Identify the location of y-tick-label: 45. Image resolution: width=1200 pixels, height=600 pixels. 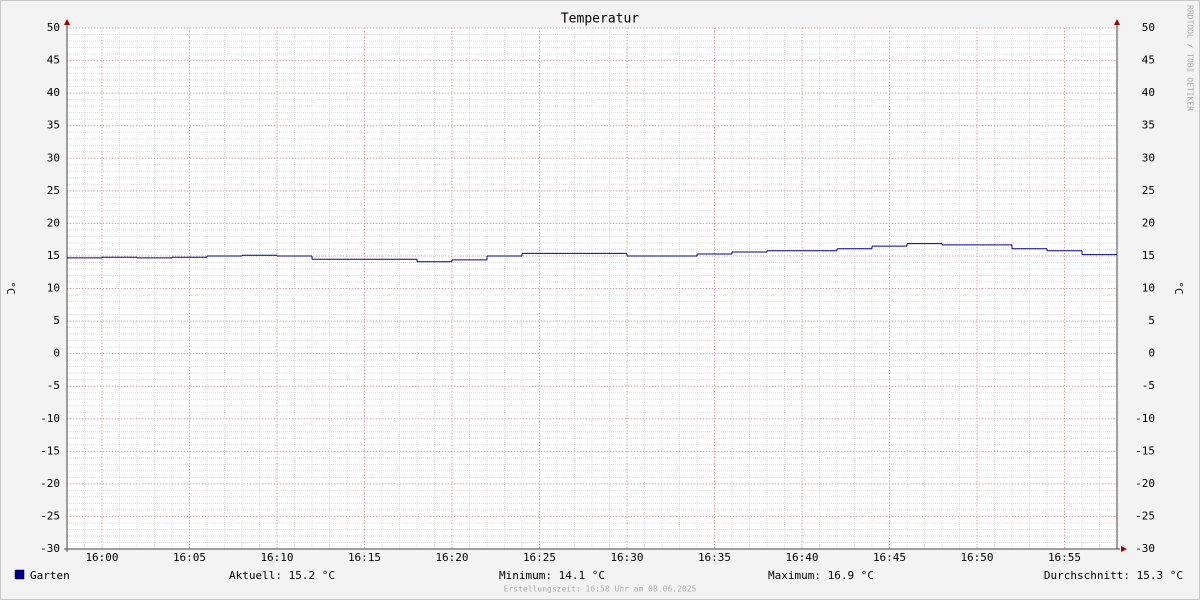
(53, 60).